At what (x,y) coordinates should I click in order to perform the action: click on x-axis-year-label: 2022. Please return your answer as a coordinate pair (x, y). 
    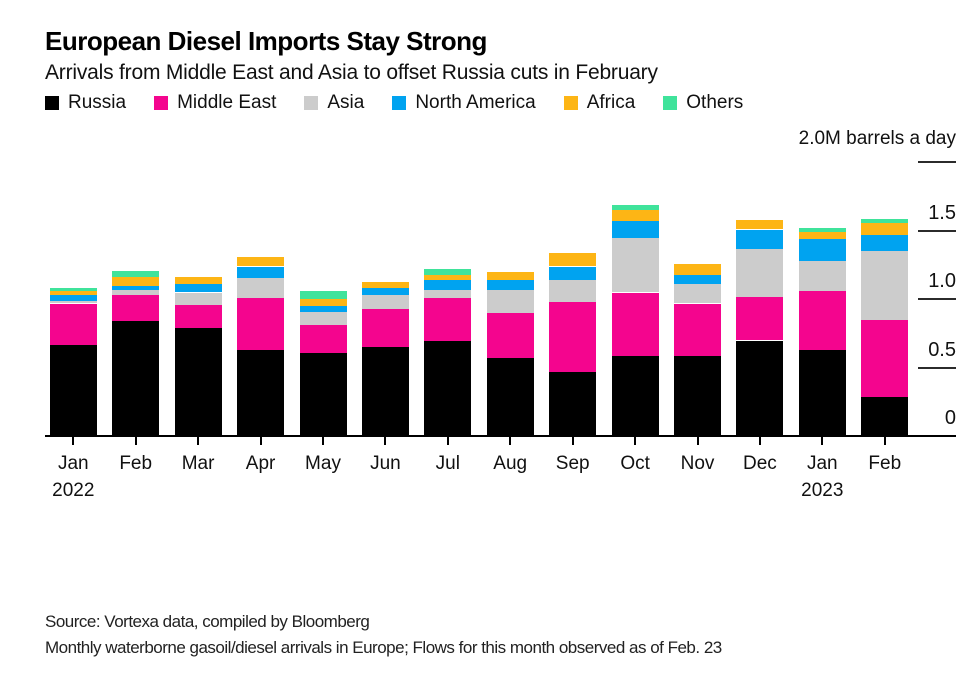
    Looking at the image, I should click on (73, 490).